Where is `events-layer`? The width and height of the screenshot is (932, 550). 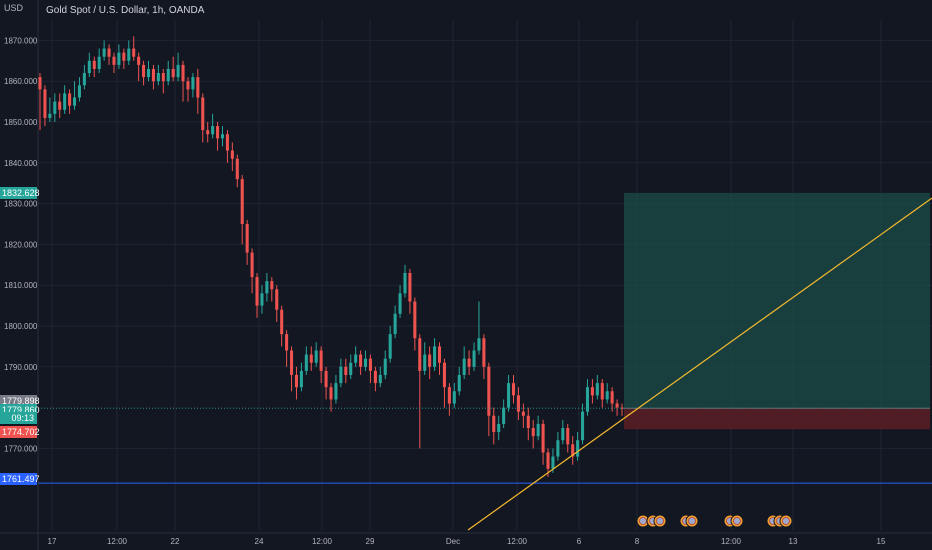 events-layer is located at coordinates (714, 521).